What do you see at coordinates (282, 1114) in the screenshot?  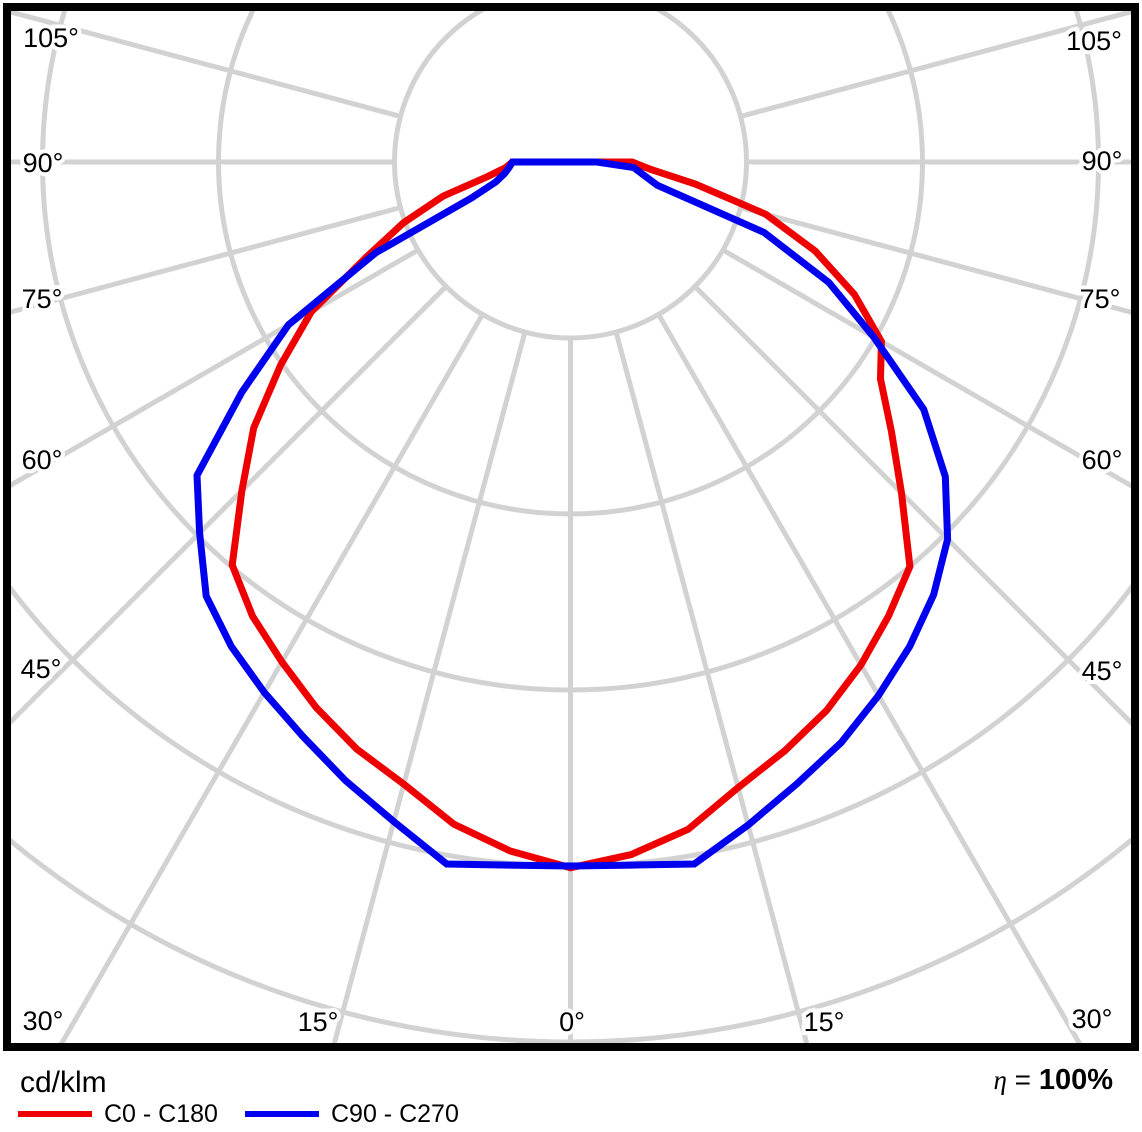 I see `legend-swatch-blue` at bounding box center [282, 1114].